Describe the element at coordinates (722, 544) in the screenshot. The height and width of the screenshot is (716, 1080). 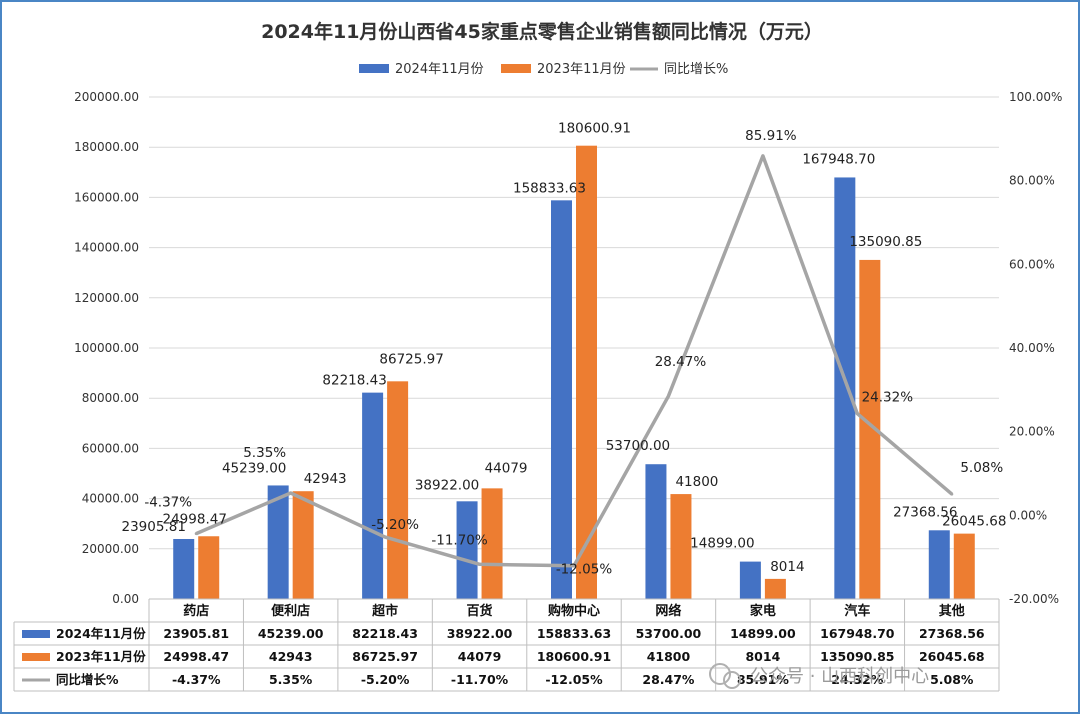
I see `bar-data-label: 14899.00` at that location.